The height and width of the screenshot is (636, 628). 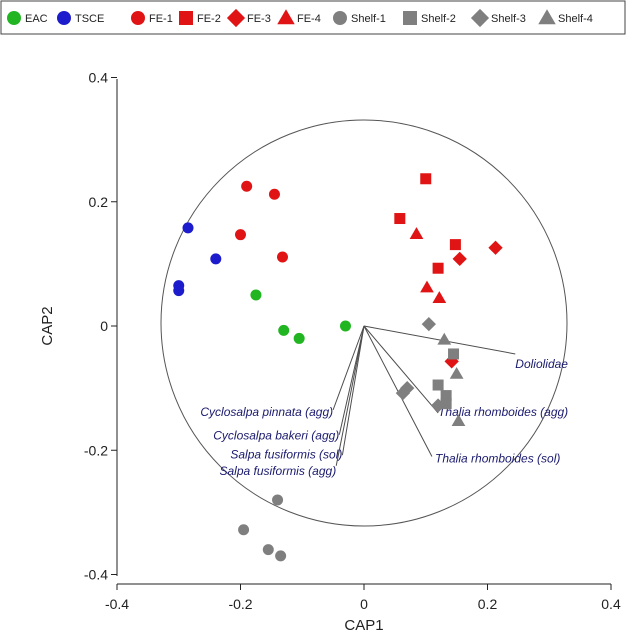 What do you see at coordinates (240, 604) in the screenshot?
I see `x-tick-label: -0.2` at bounding box center [240, 604].